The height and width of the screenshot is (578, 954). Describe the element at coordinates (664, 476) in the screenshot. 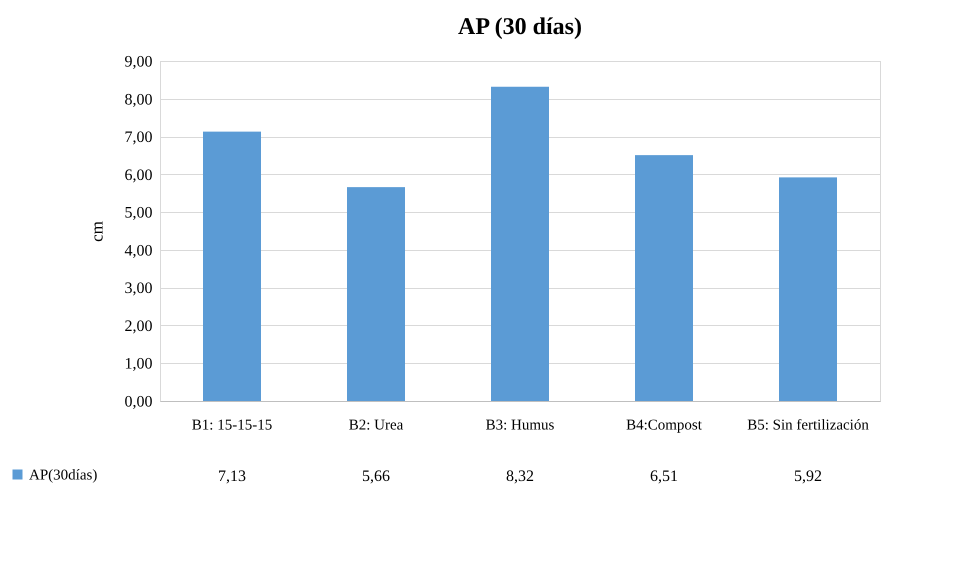

I see `data-label: 6,51` at that location.